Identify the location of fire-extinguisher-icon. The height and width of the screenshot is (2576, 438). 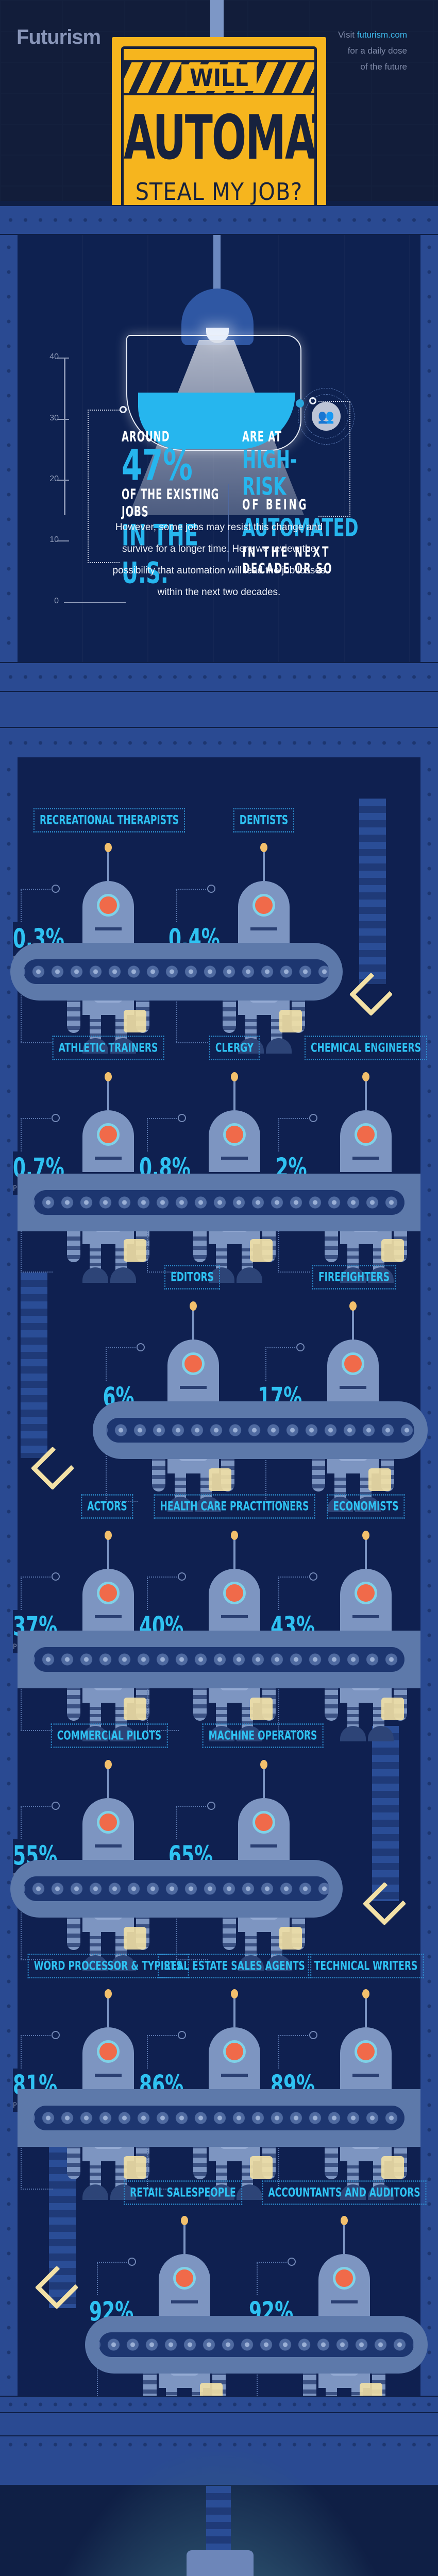
(379, 1479).